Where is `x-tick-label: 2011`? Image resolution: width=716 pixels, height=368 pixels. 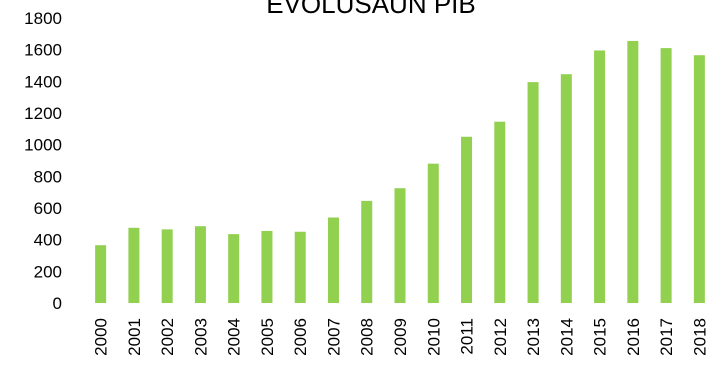 x-tick-label: 2011 is located at coordinates (467, 336).